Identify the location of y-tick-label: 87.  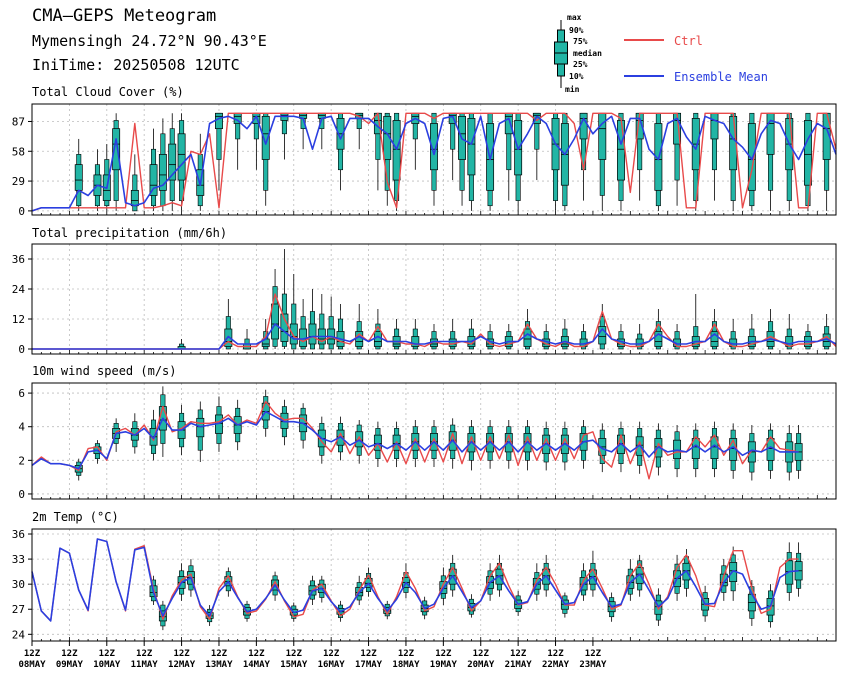
(18, 121).